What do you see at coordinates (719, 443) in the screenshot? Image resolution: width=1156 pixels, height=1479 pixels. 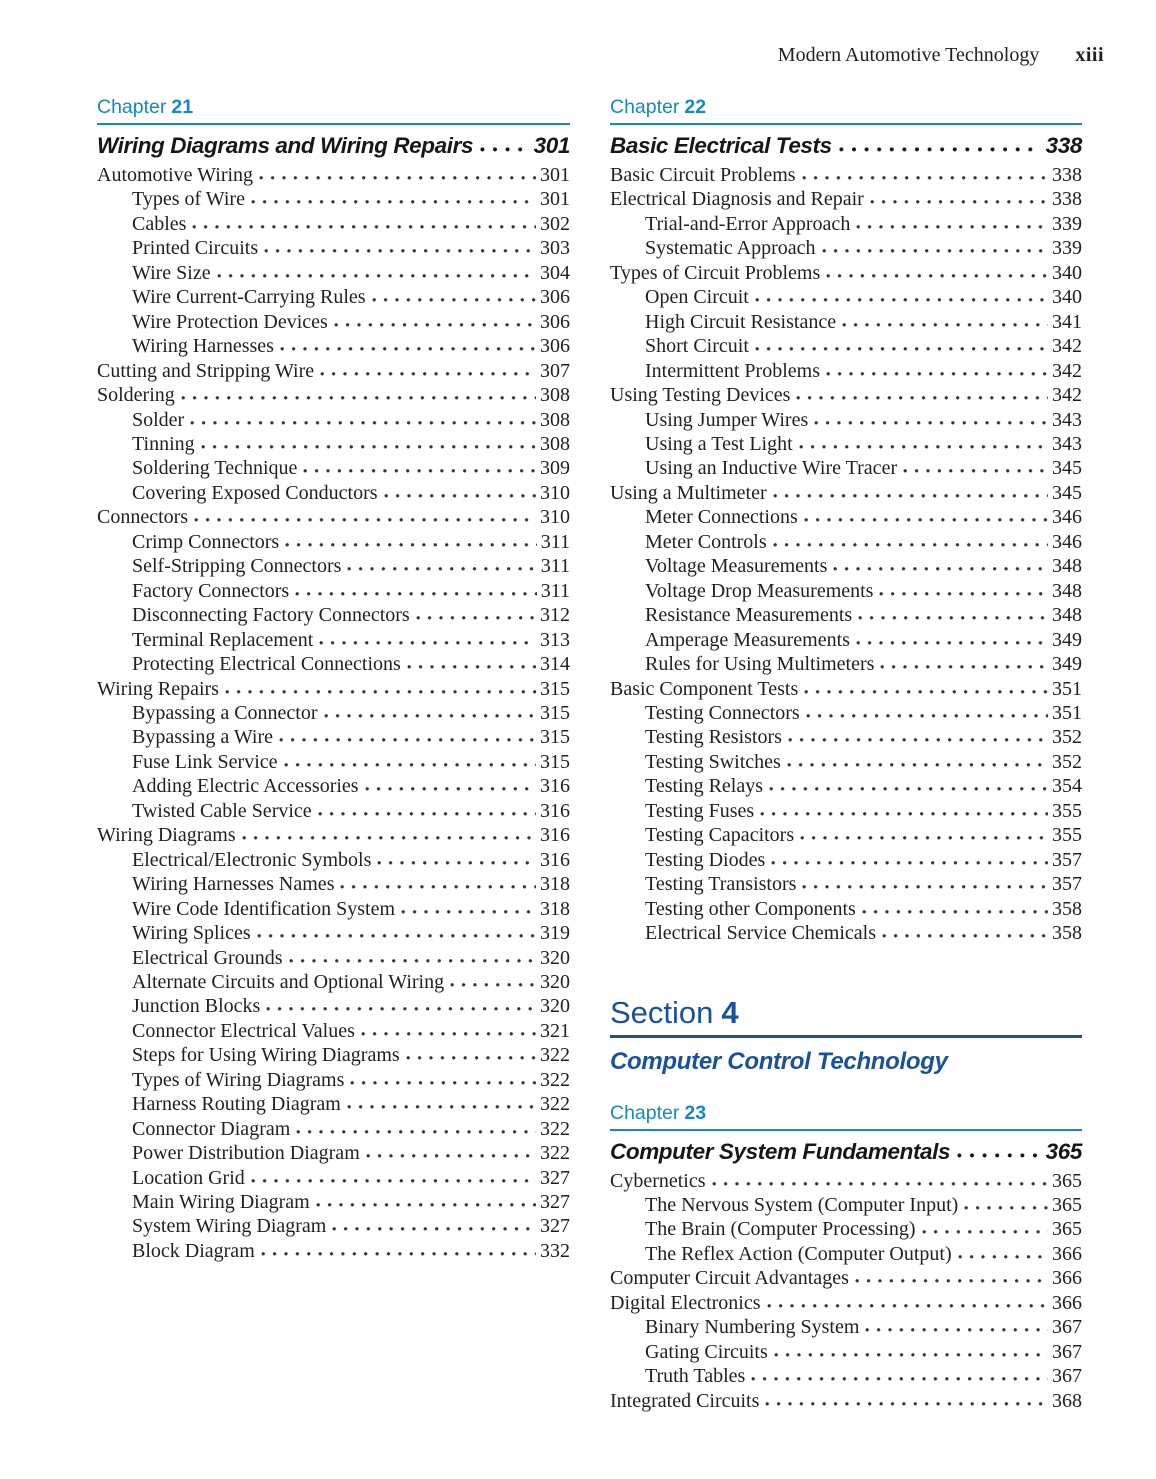 I see `toc-entry-label: Using a Test Light` at bounding box center [719, 443].